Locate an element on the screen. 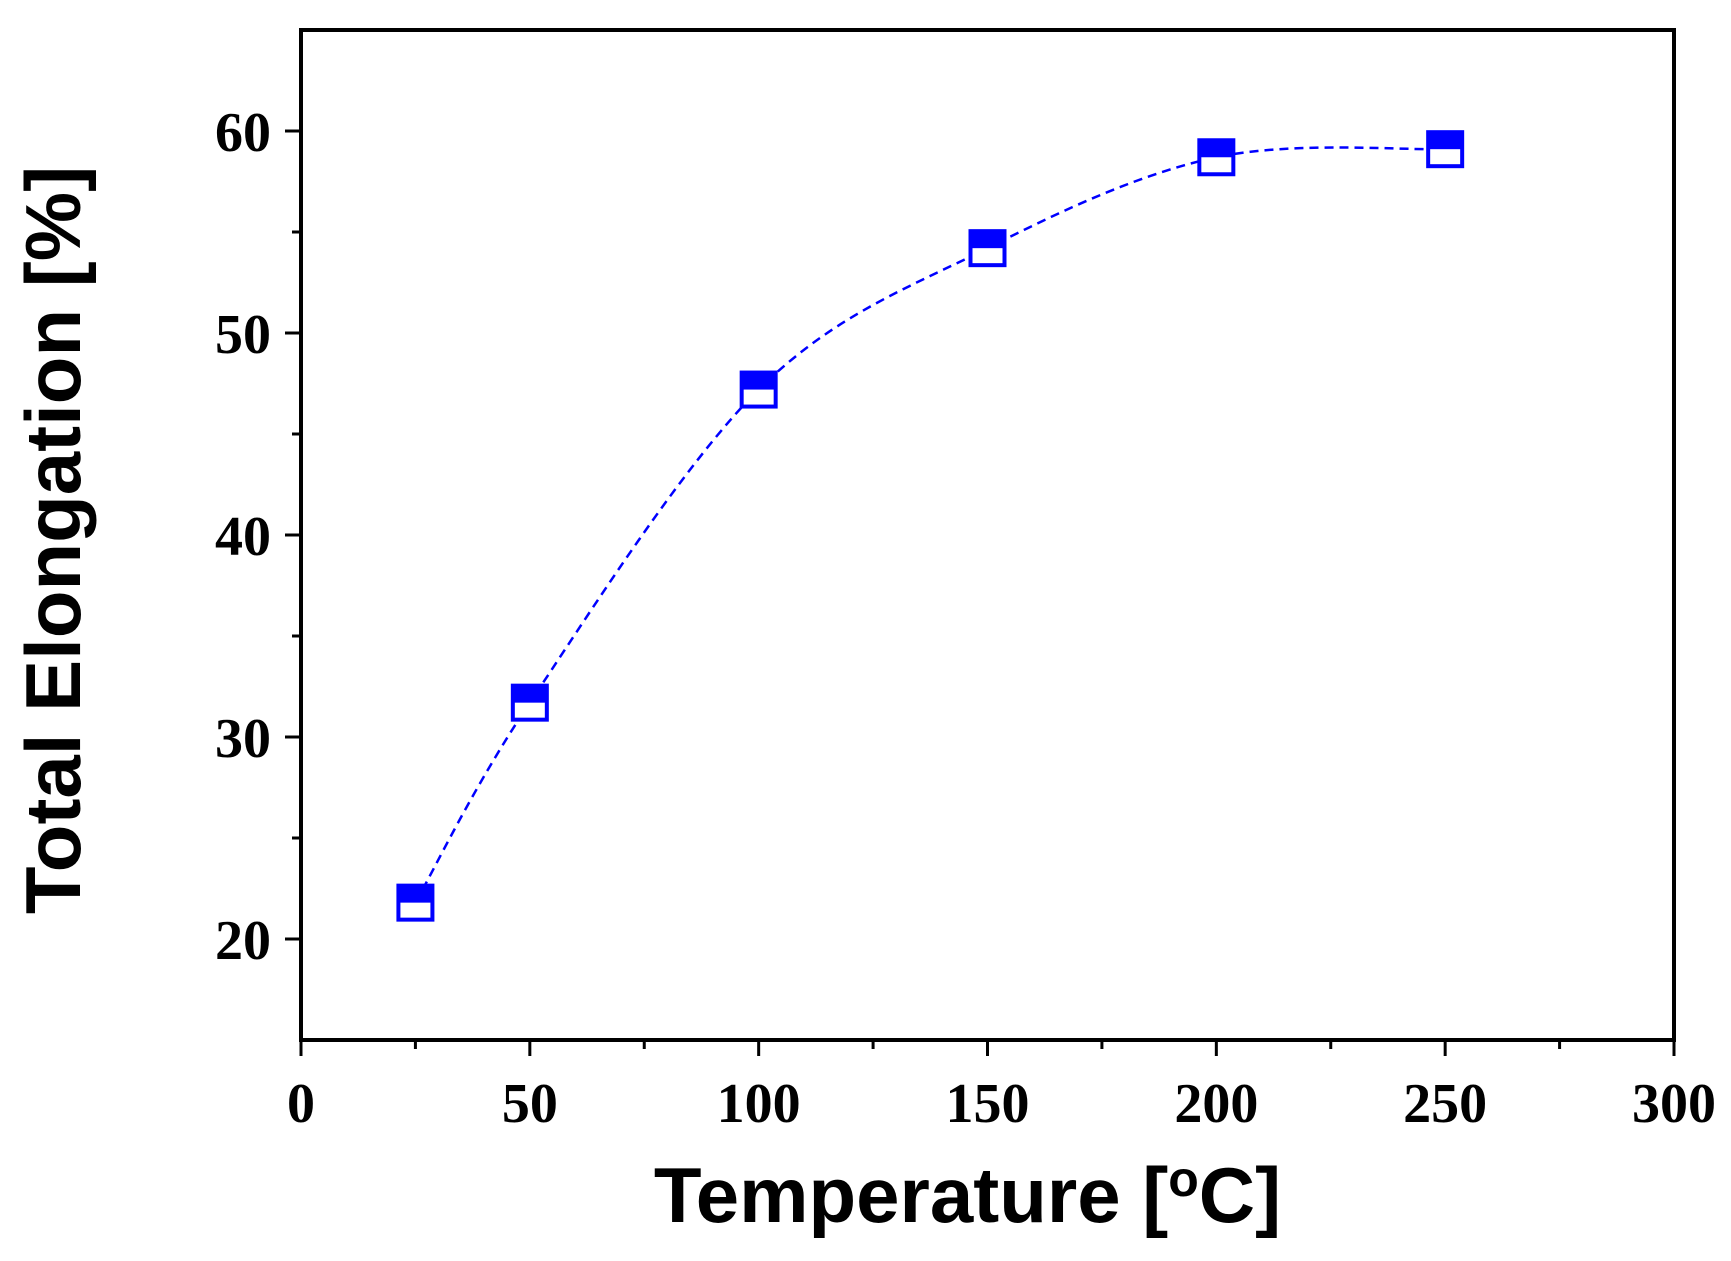 The height and width of the screenshot is (1261, 1731). y-tick-label: 60 is located at coordinates (243, 133).